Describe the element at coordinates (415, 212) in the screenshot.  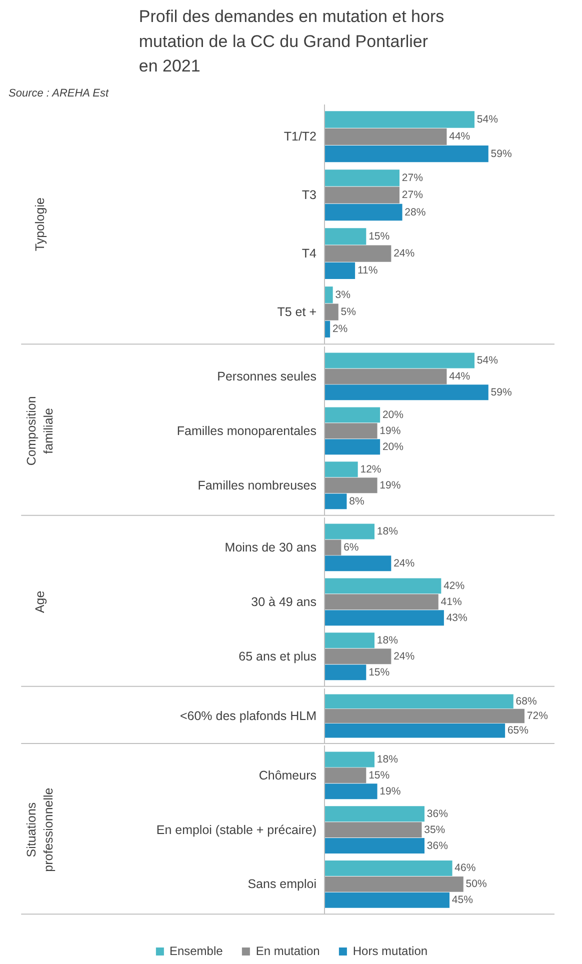
I see `data-label: 28%` at that location.